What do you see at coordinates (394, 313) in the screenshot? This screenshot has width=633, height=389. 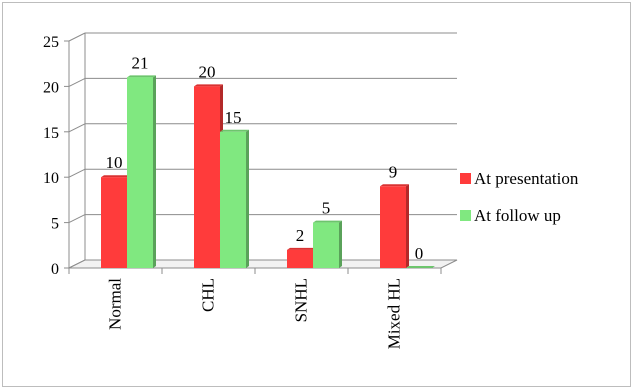 I see `x-tick-label: Mixed HL` at bounding box center [394, 313].